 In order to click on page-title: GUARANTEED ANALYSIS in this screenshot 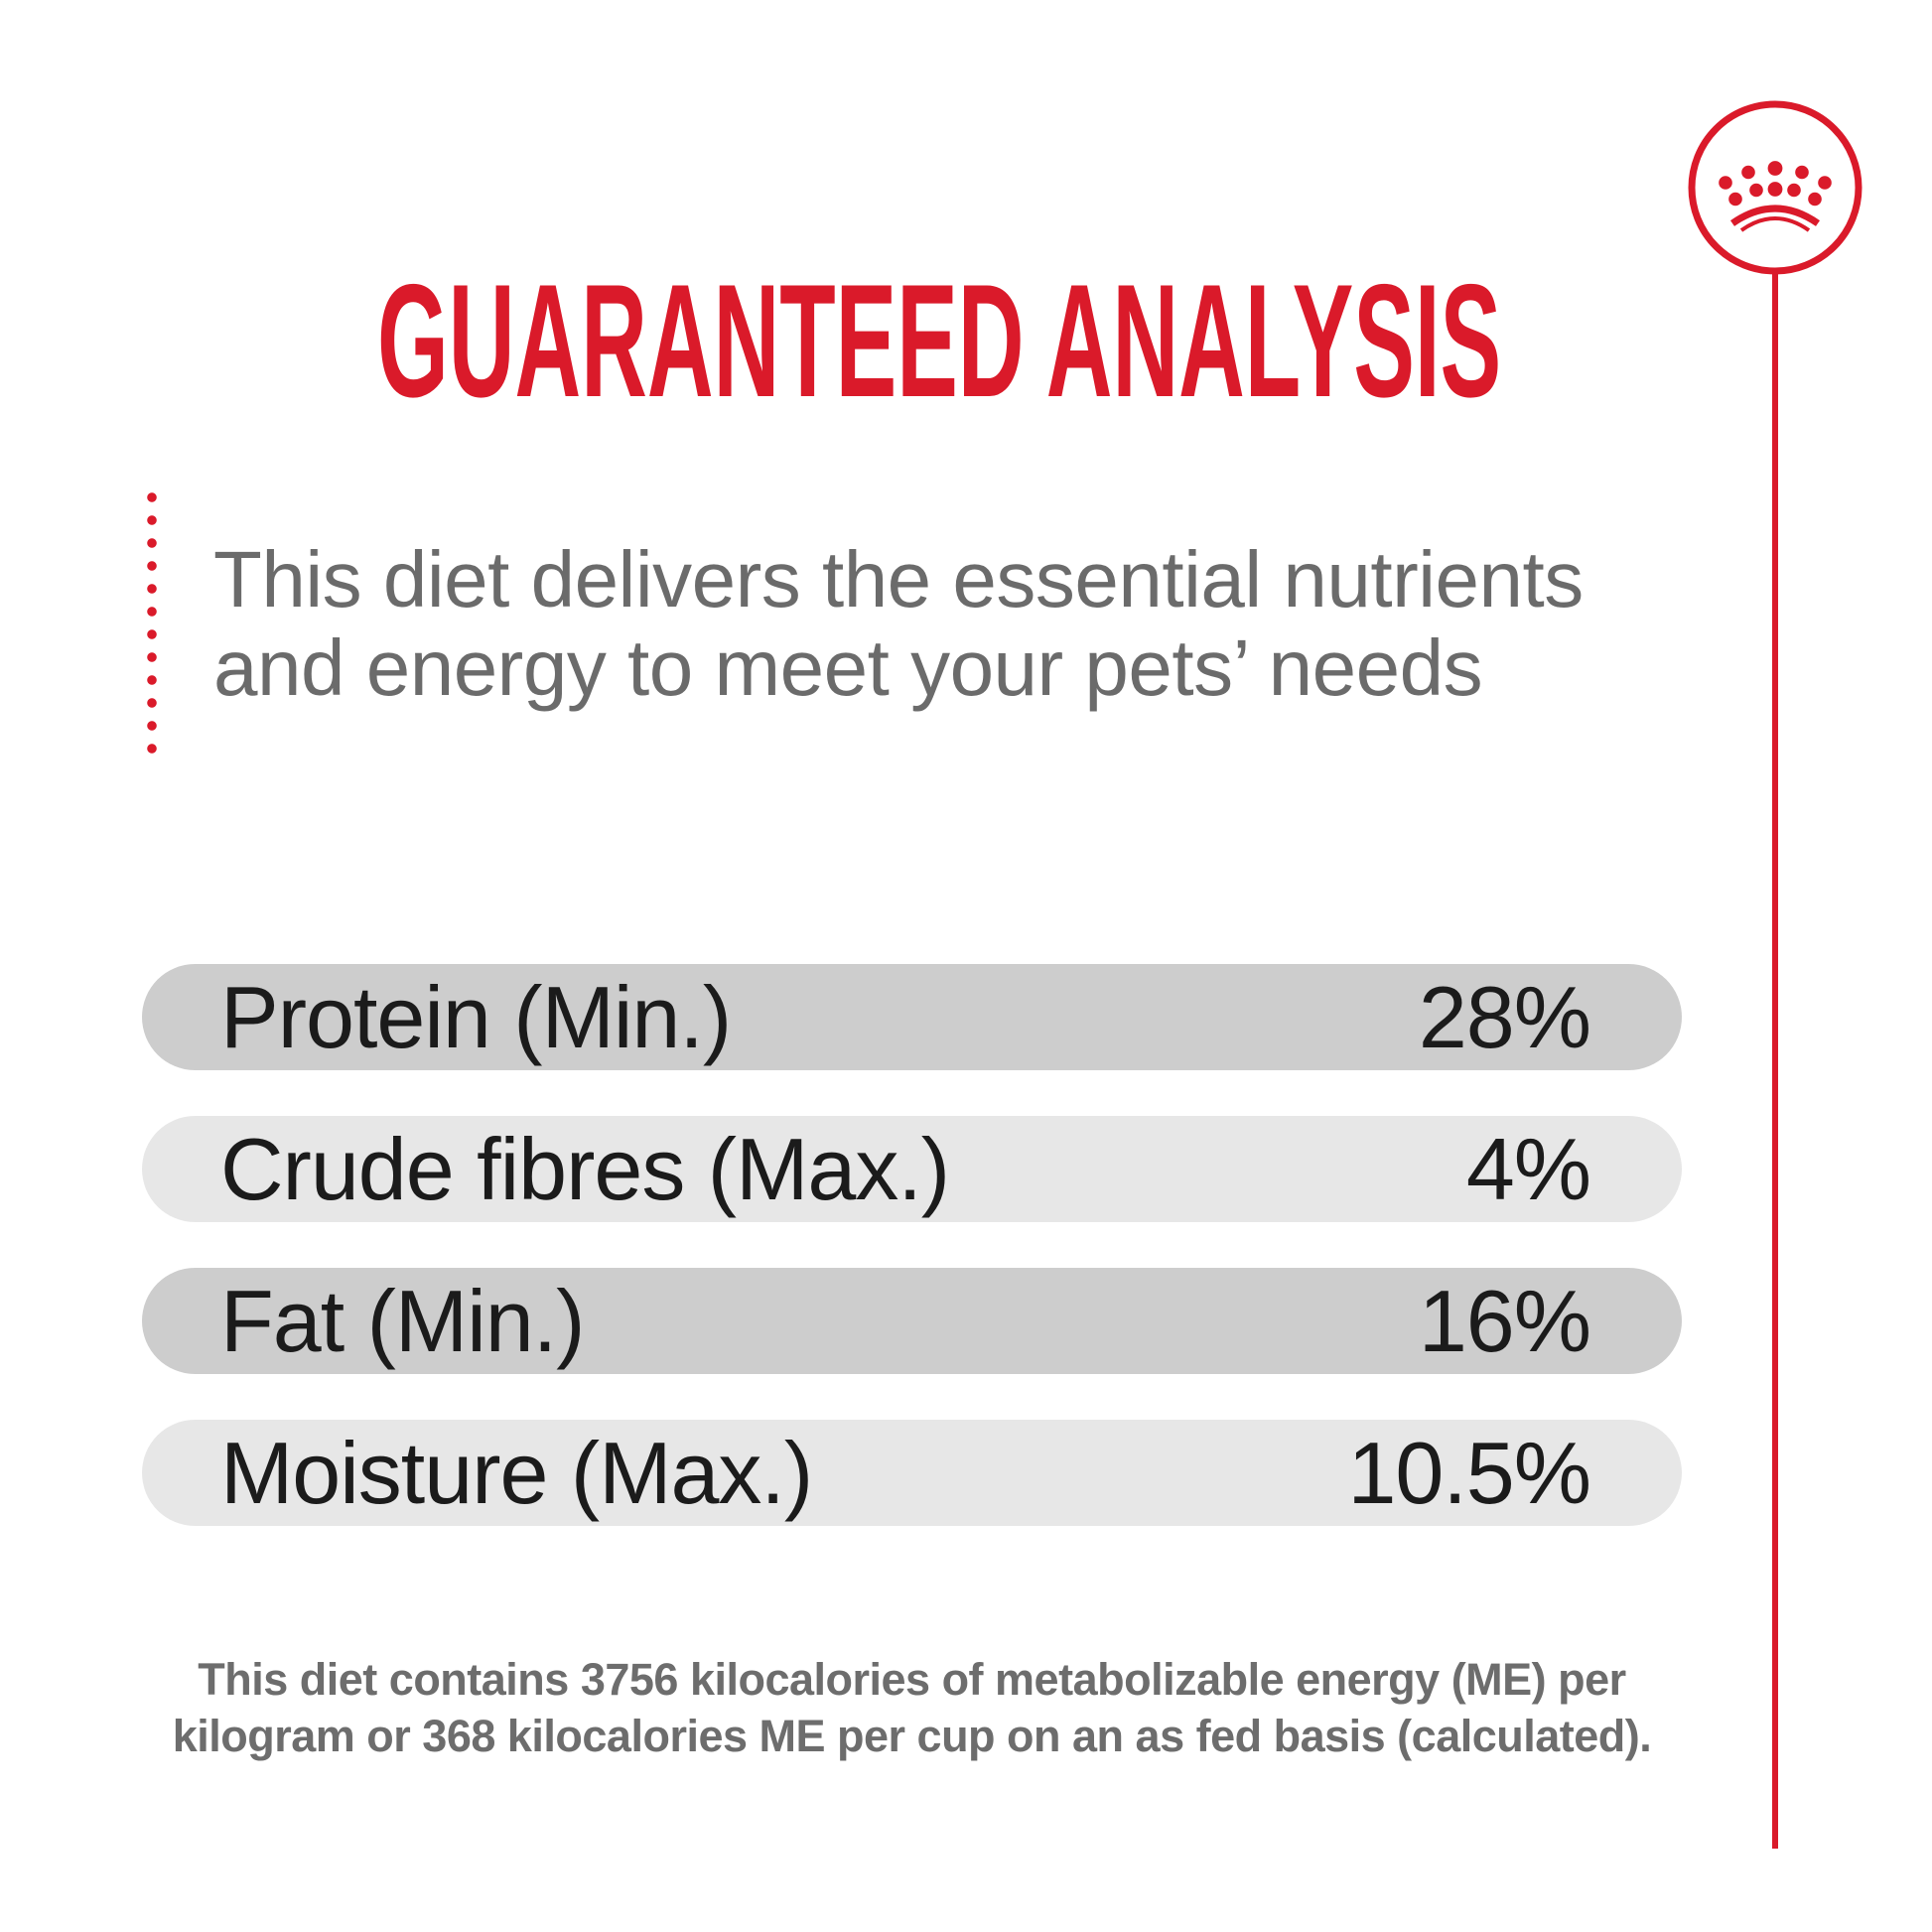, I will do `click(939, 340)`.